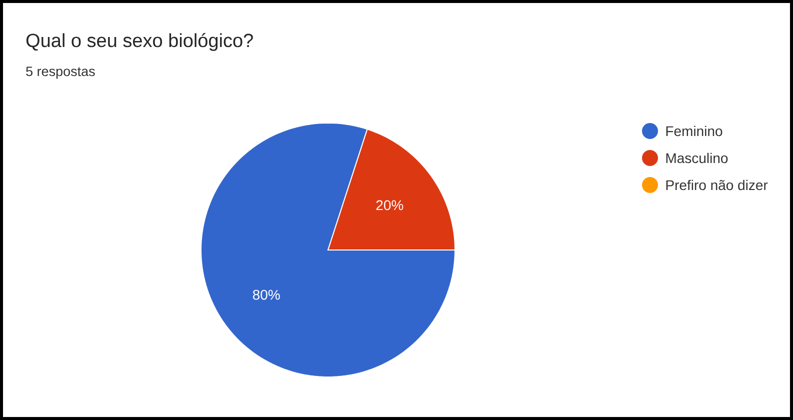 Image resolution: width=793 pixels, height=420 pixels. I want to click on text: 5 respostas, so click(60, 72).